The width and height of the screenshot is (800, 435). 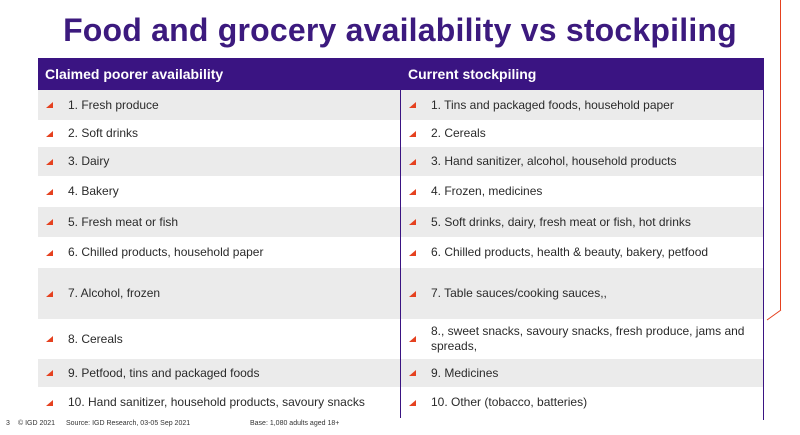 I want to click on table-row: 2. Soft drinks 2. Cereals, so click(x=401, y=133).